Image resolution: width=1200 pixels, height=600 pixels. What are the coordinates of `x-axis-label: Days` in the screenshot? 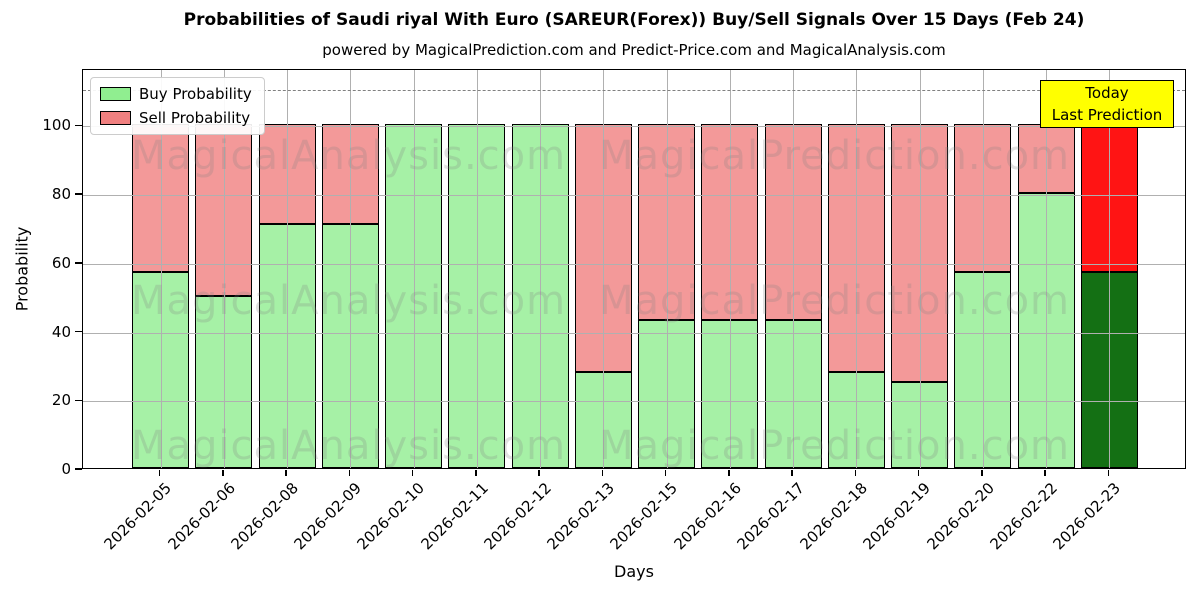 It's located at (634, 571).